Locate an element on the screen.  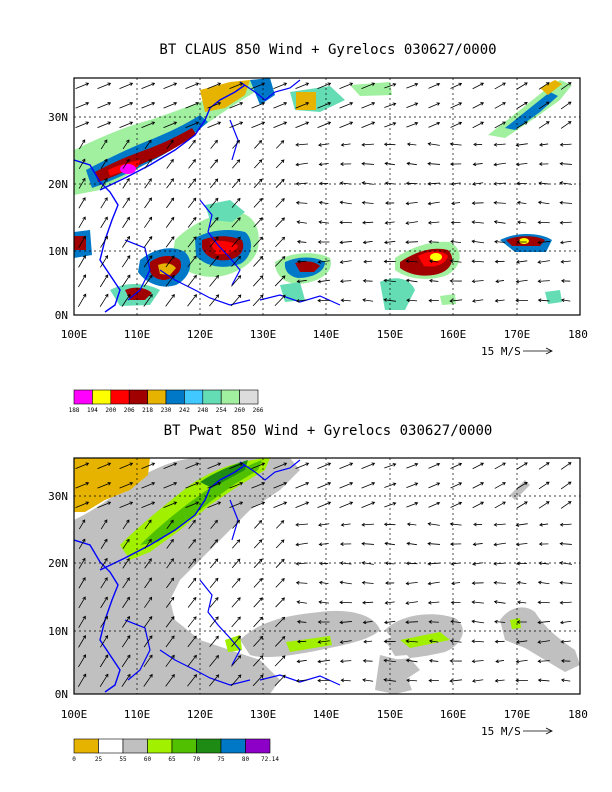
x-tick: 170E is located at coordinates (517, 714).